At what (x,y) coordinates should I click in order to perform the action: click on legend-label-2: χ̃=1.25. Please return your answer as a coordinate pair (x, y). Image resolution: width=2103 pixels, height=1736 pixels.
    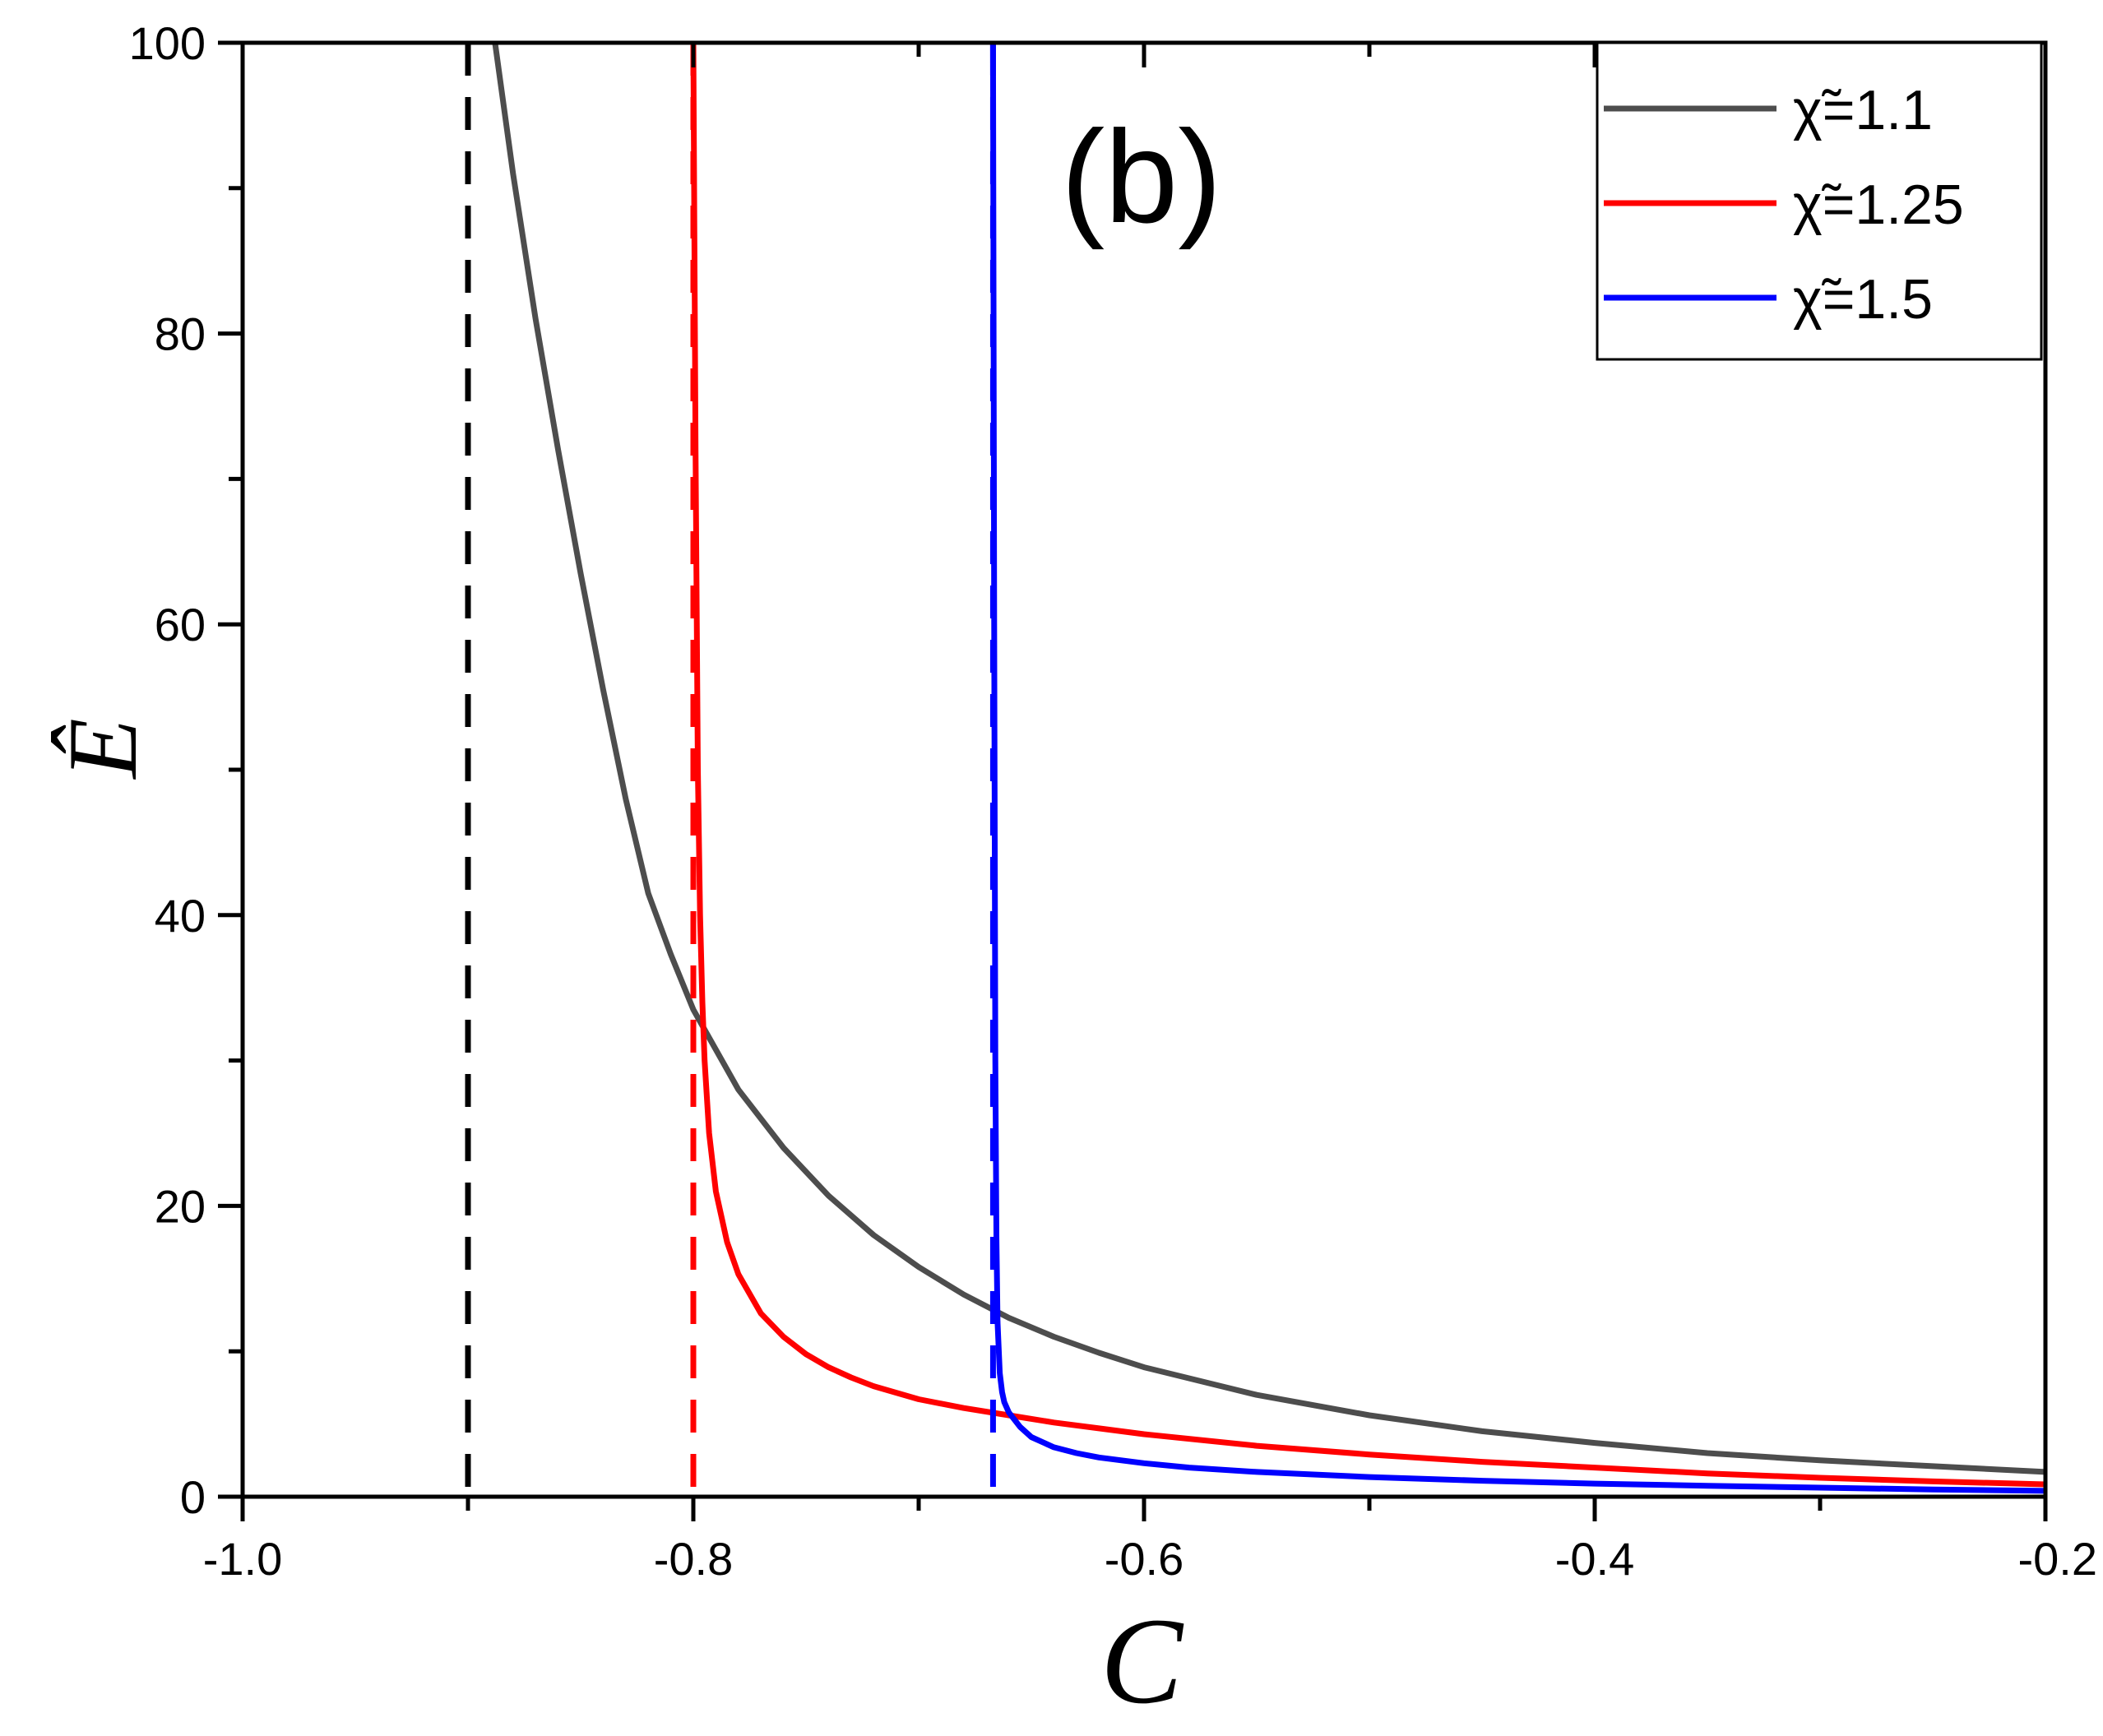
    Looking at the image, I should click on (1878, 205).